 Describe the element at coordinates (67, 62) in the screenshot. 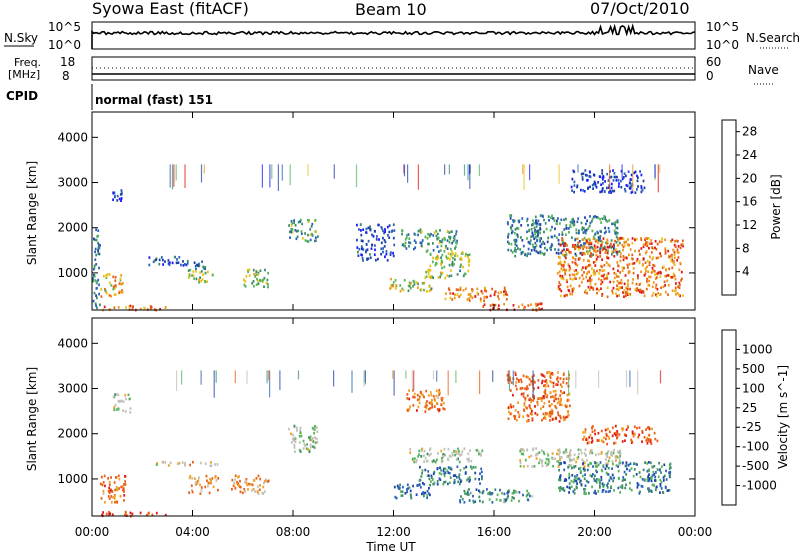

I see `freq-top-tick: 18` at that location.